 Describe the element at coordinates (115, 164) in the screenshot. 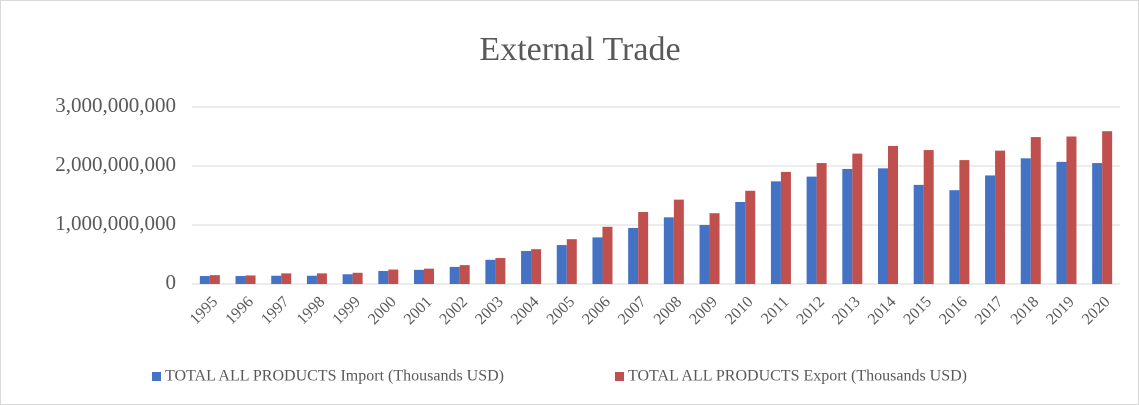

I see `y-tick-label: 2,000,000,000` at that location.